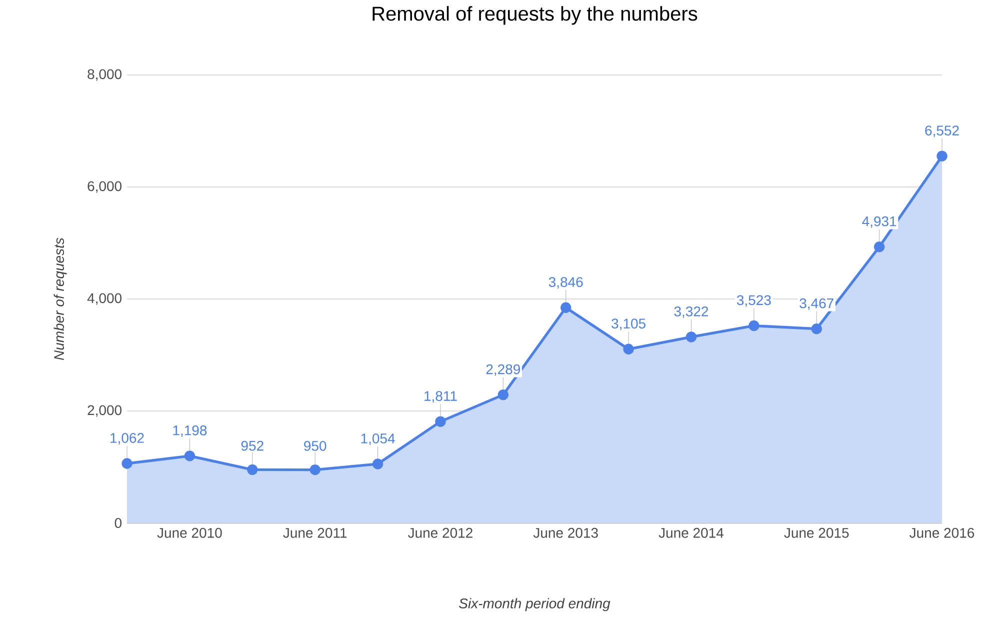 This screenshot has height=623, width=991. What do you see at coordinates (817, 304) in the screenshot?
I see `data-label: 3,467` at bounding box center [817, 304].